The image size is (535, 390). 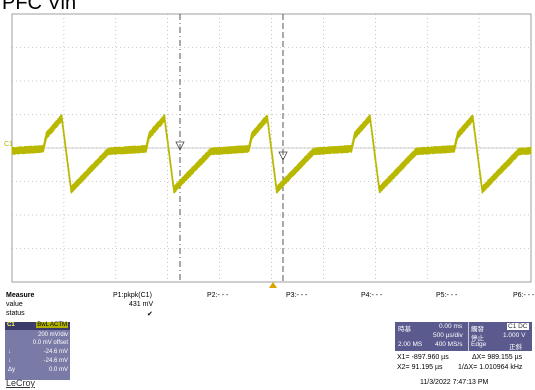 I want to click on channel-tags-badge: BwL ACTM, so click(x=52, y=325).